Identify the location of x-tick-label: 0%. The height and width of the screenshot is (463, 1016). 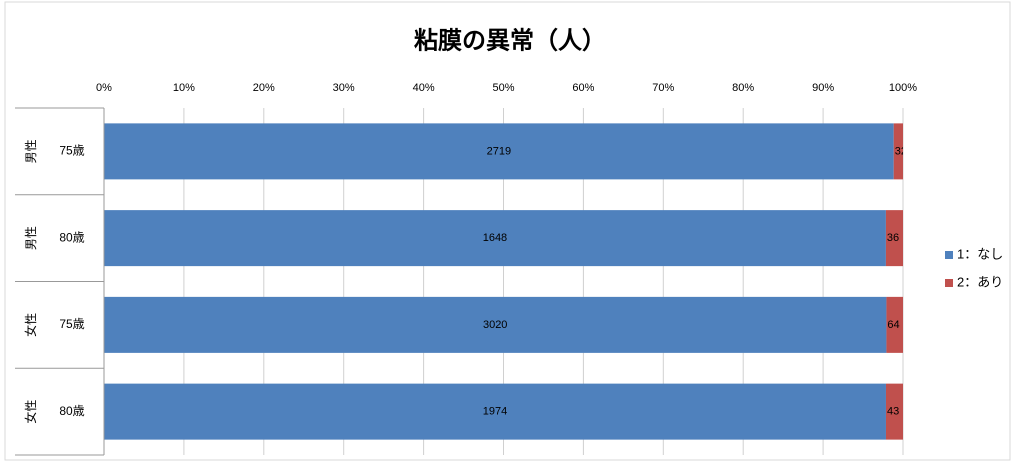
(104, 88).